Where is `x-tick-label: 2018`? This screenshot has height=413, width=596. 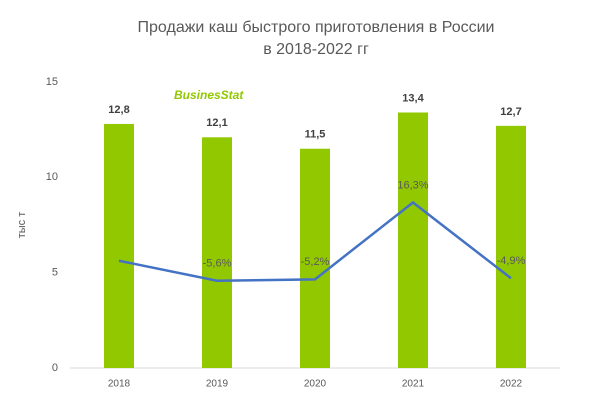
x-tick-label: 2018 is located at coordinates (119, 384).